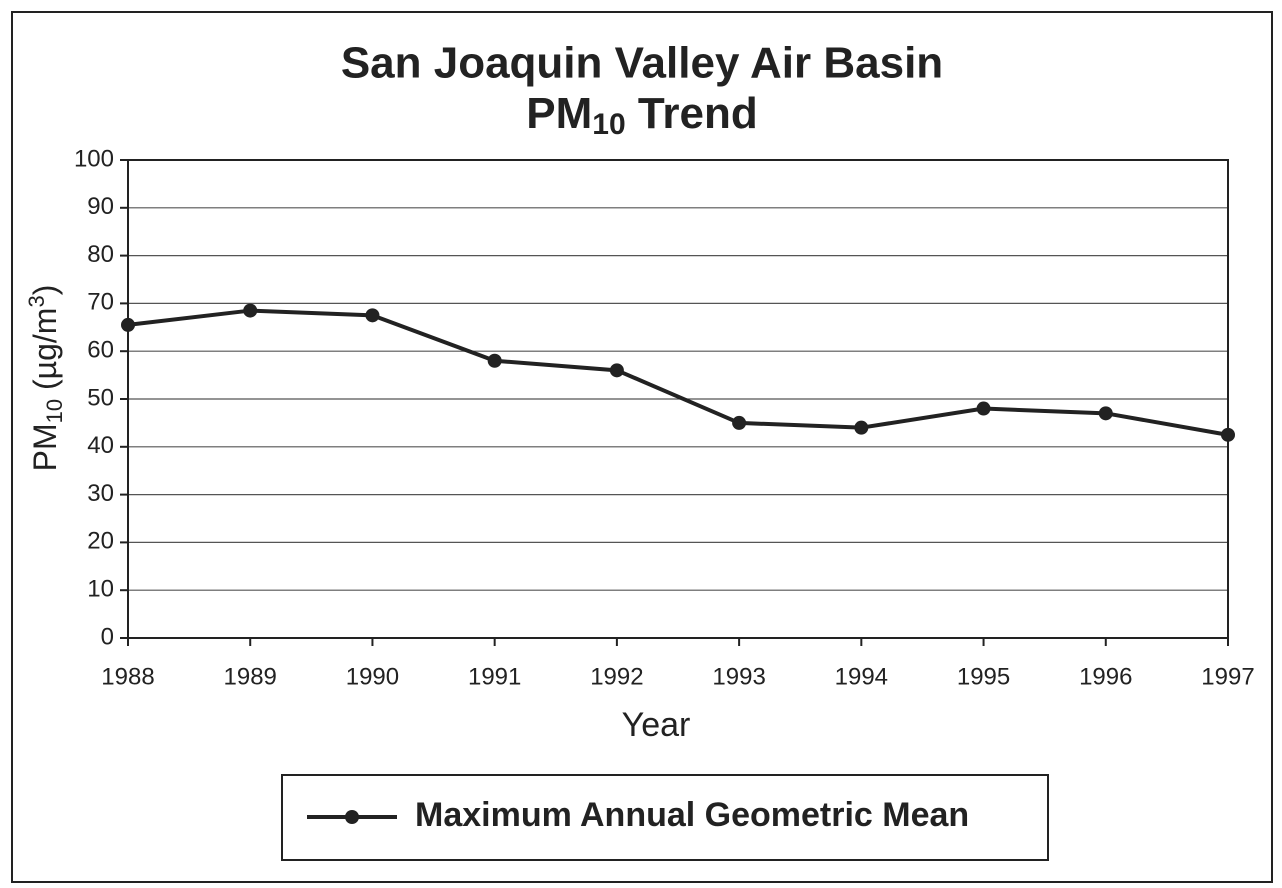 The image size is (1282, 888). What do you see at coordinates (692, 815) in the screenshot?
I see `legend-label: Maximum Annual Geometric Mean` at bounding box center [692, 815].